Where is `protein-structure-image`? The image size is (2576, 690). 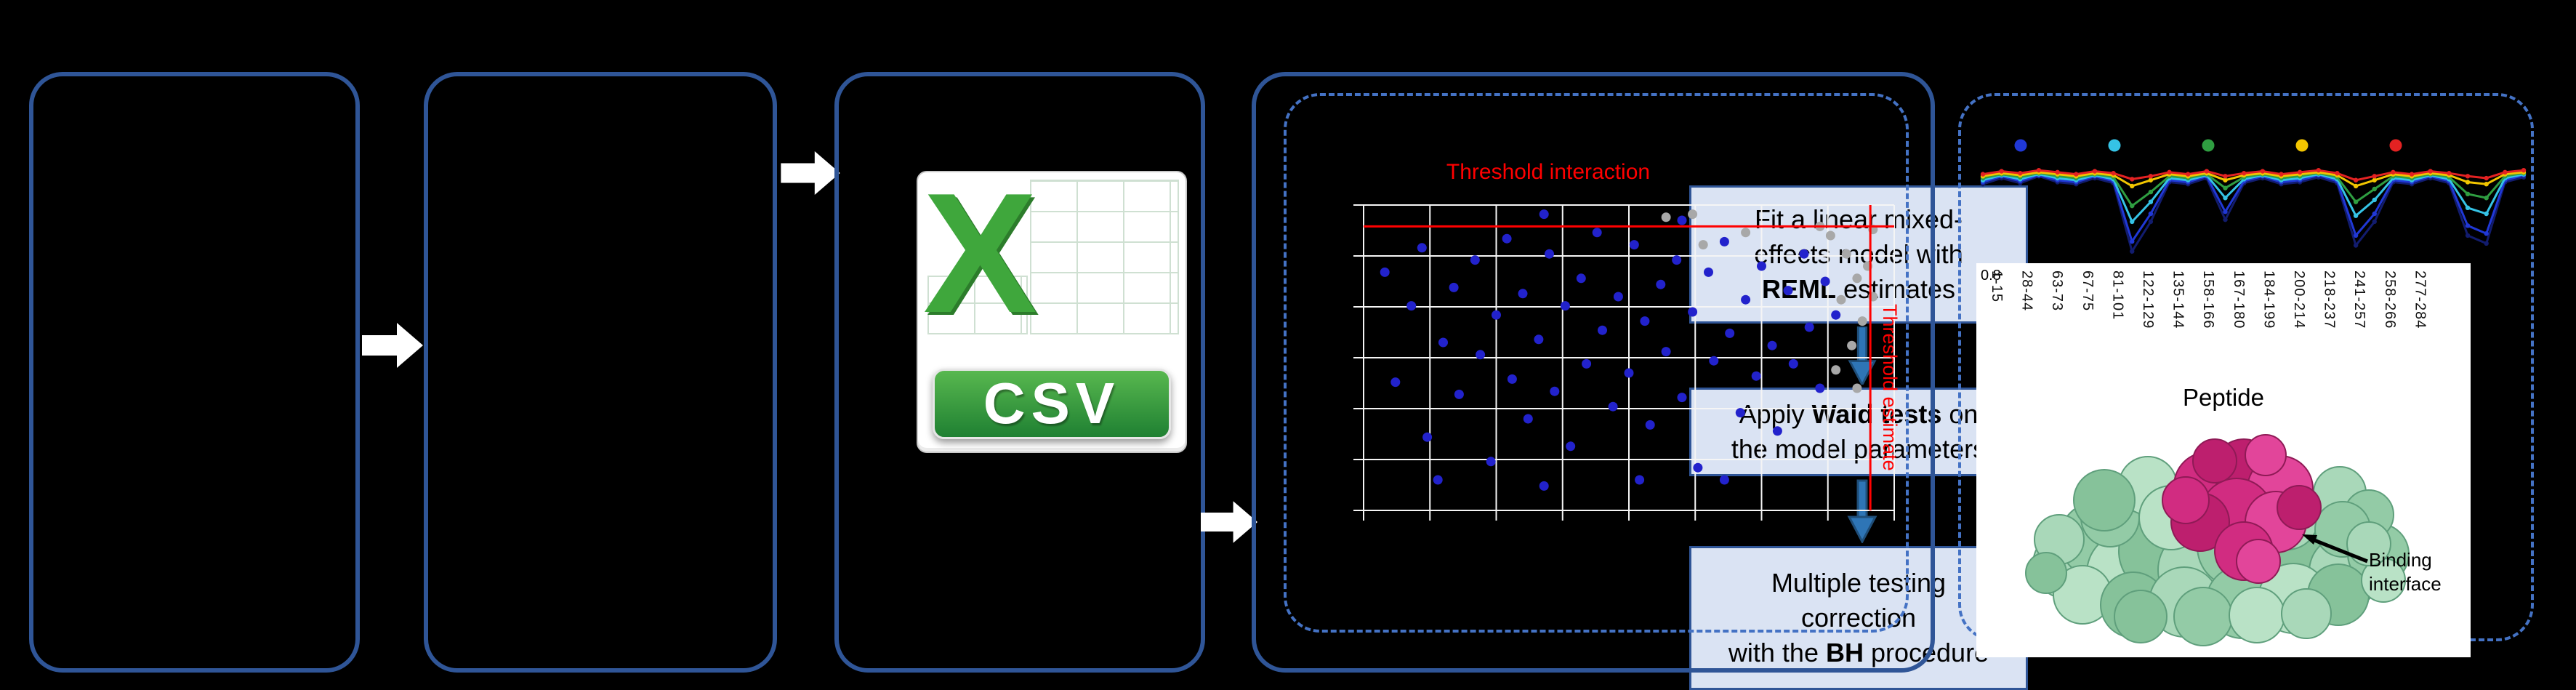
protein-structure-image is located at coordinates (2217, 540).